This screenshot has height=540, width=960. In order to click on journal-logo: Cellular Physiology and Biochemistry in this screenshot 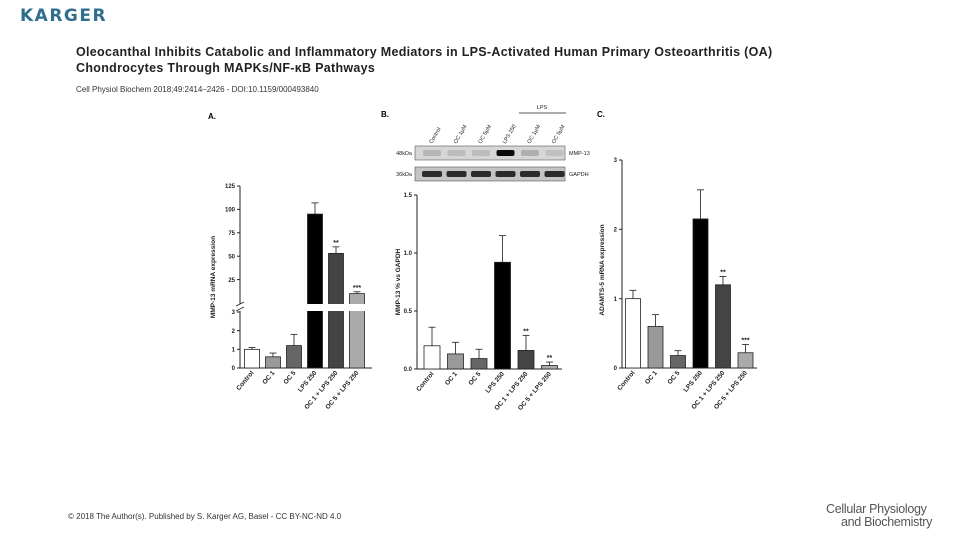, I will do `click(879, 516)`.